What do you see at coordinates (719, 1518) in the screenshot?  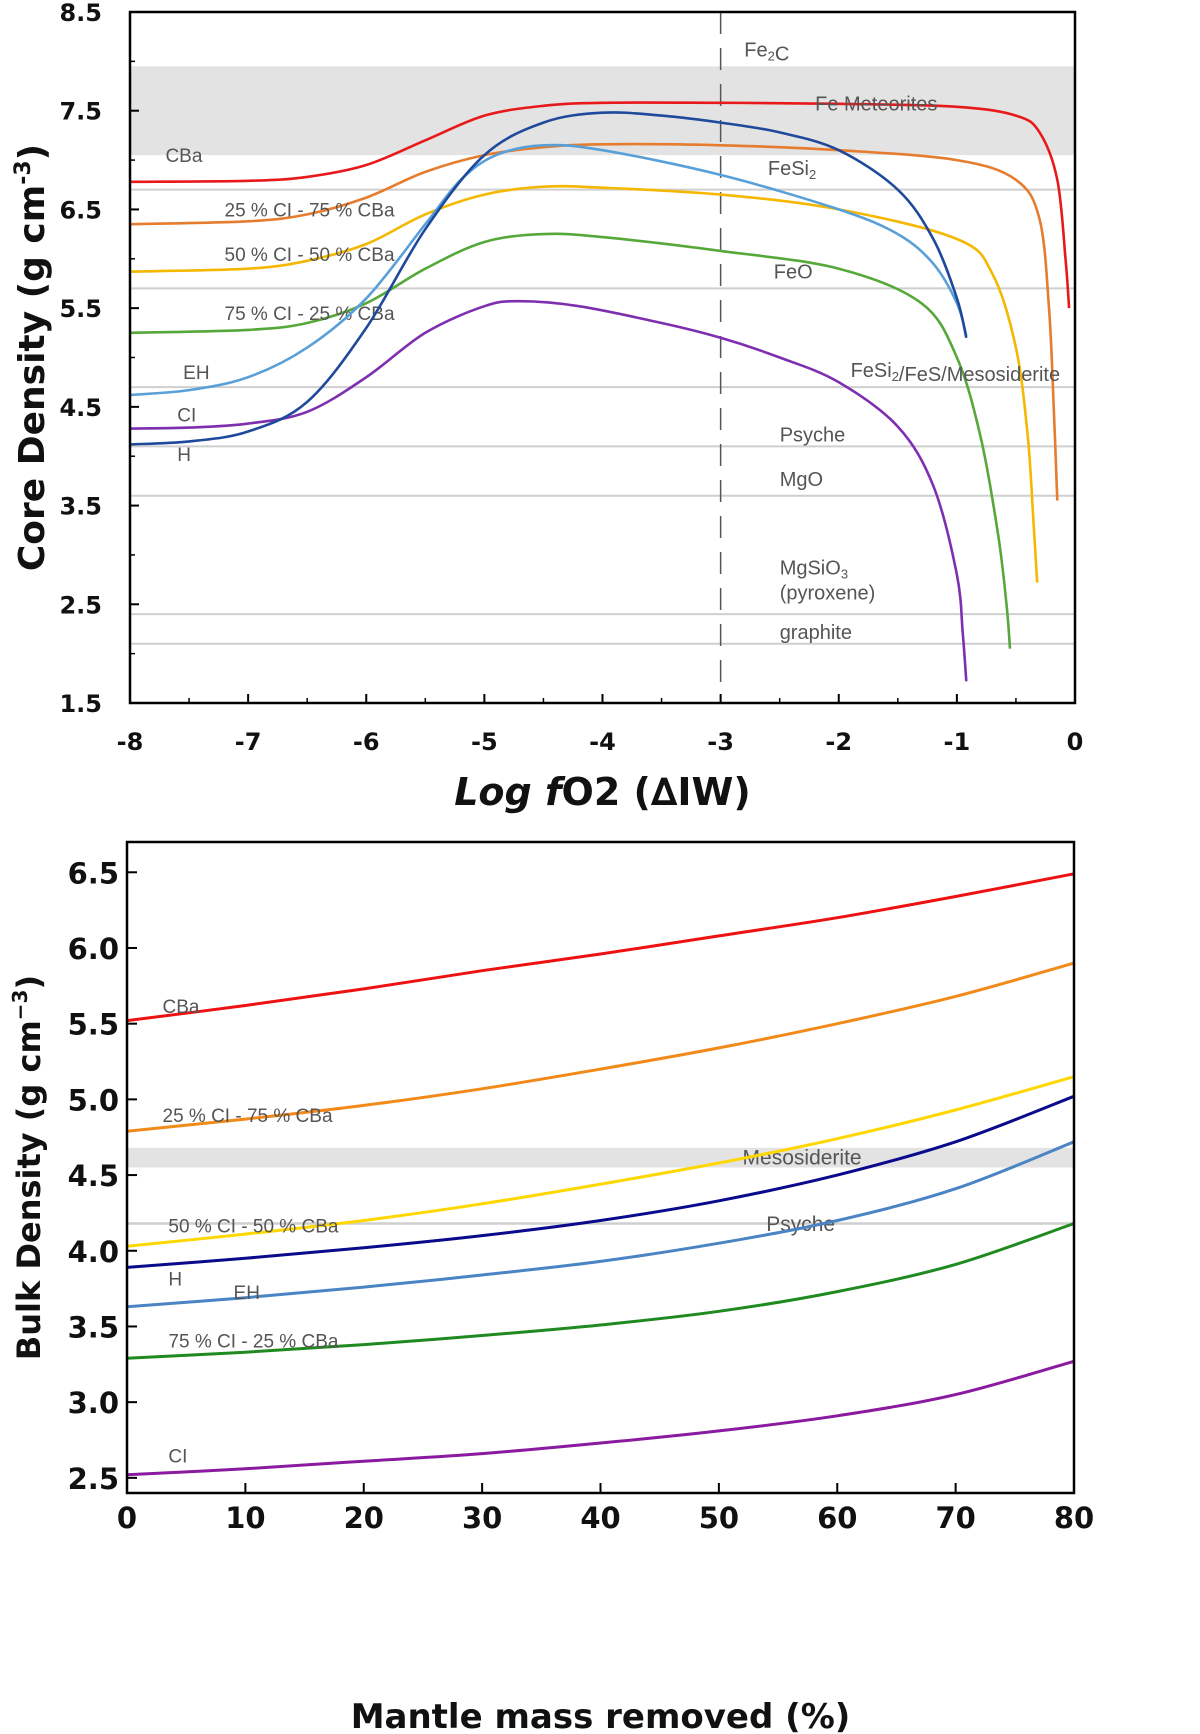 I see `x-tick-label: 50` at bounding box center [719, 1518].